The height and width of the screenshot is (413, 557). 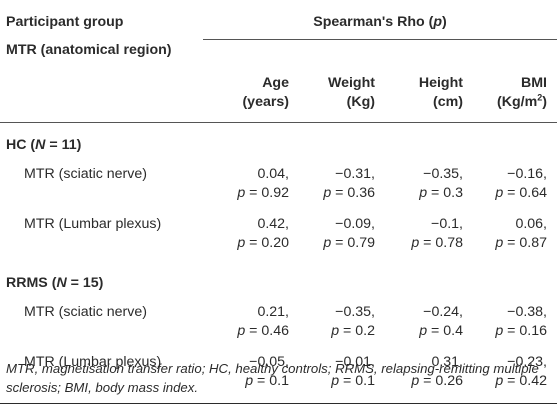 I want to click on rho-value: 0.42,, so click(x=273, y=223).